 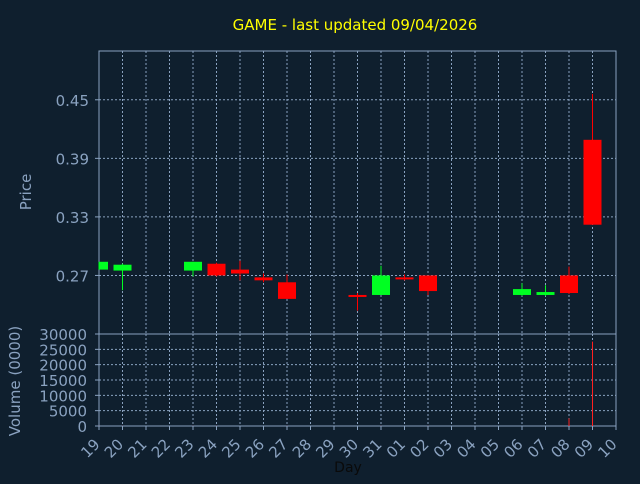 What do you see at coordinates (15, 381) in the screenshot?
I see `volume-axis-label: Volume (0000)` at bounding box center [15, 381].